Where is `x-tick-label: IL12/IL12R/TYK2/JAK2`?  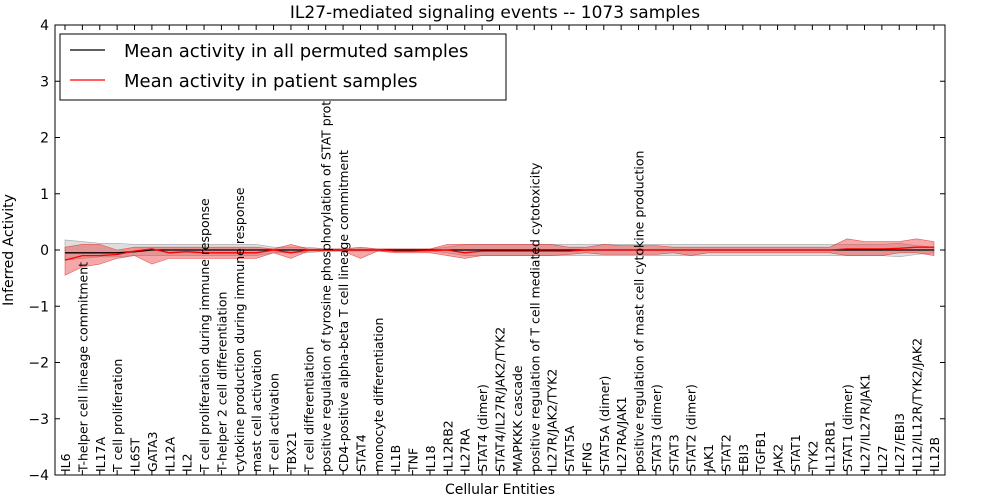 x-tick-label: IL12/IL12R/TYK2/JAK2 is located at coordinates (917, 405).